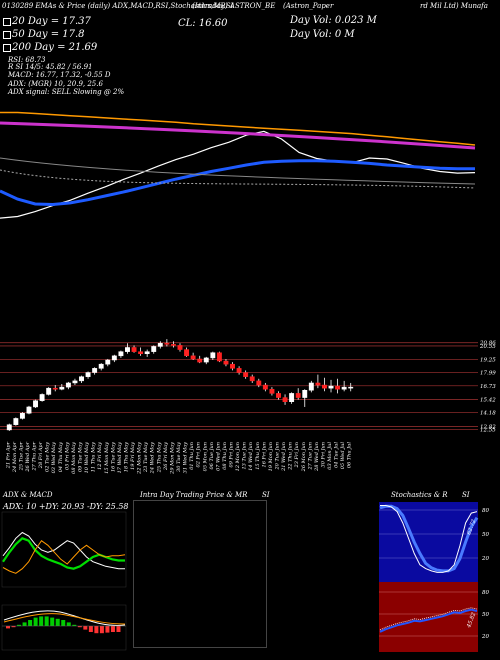  I want to click on price-x-tick-10: 08 Mon May, so click(74, 458).